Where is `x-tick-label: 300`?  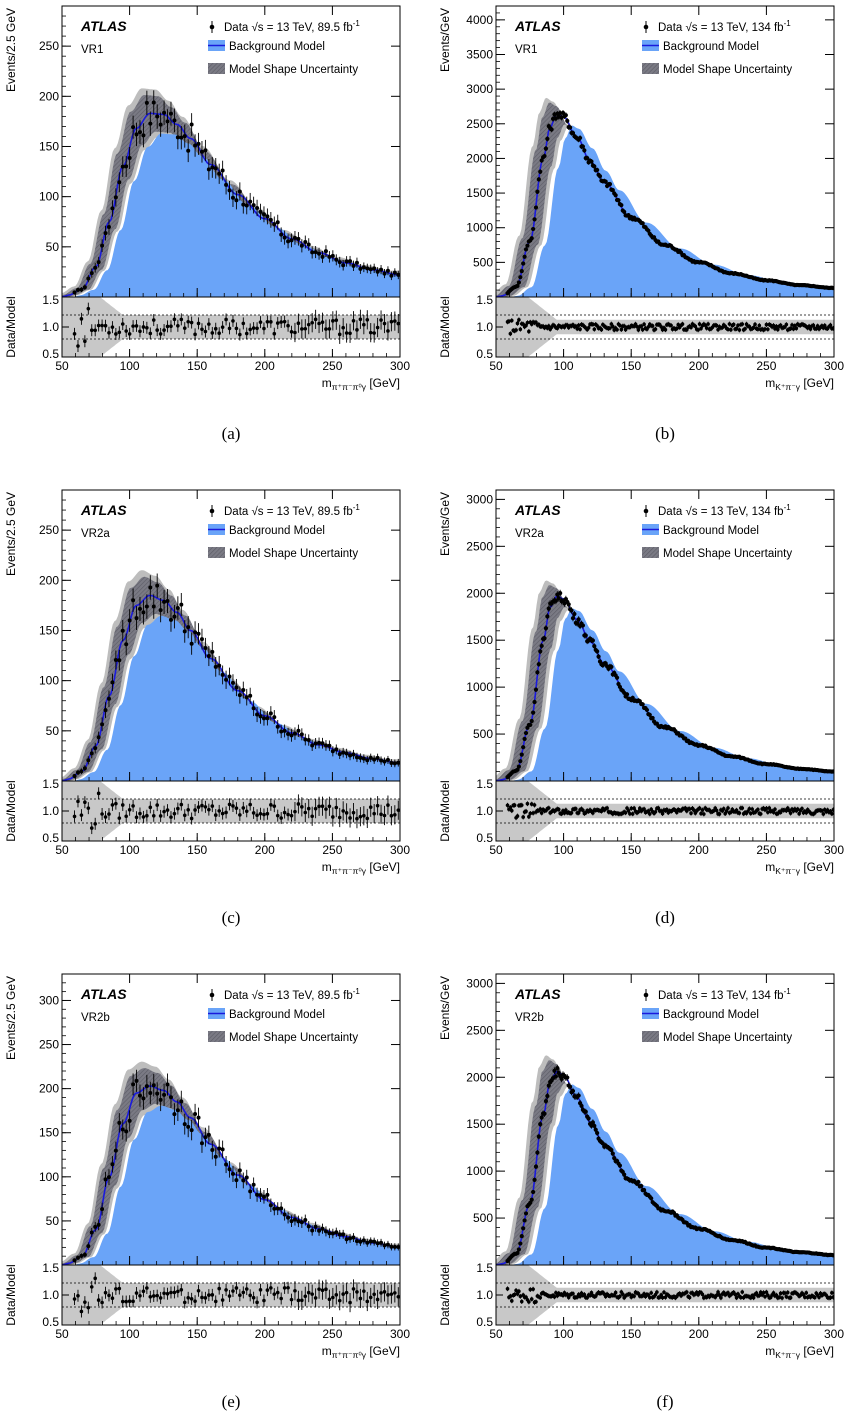 x-tick-label: 300 is located at coordinates (400, 1334).